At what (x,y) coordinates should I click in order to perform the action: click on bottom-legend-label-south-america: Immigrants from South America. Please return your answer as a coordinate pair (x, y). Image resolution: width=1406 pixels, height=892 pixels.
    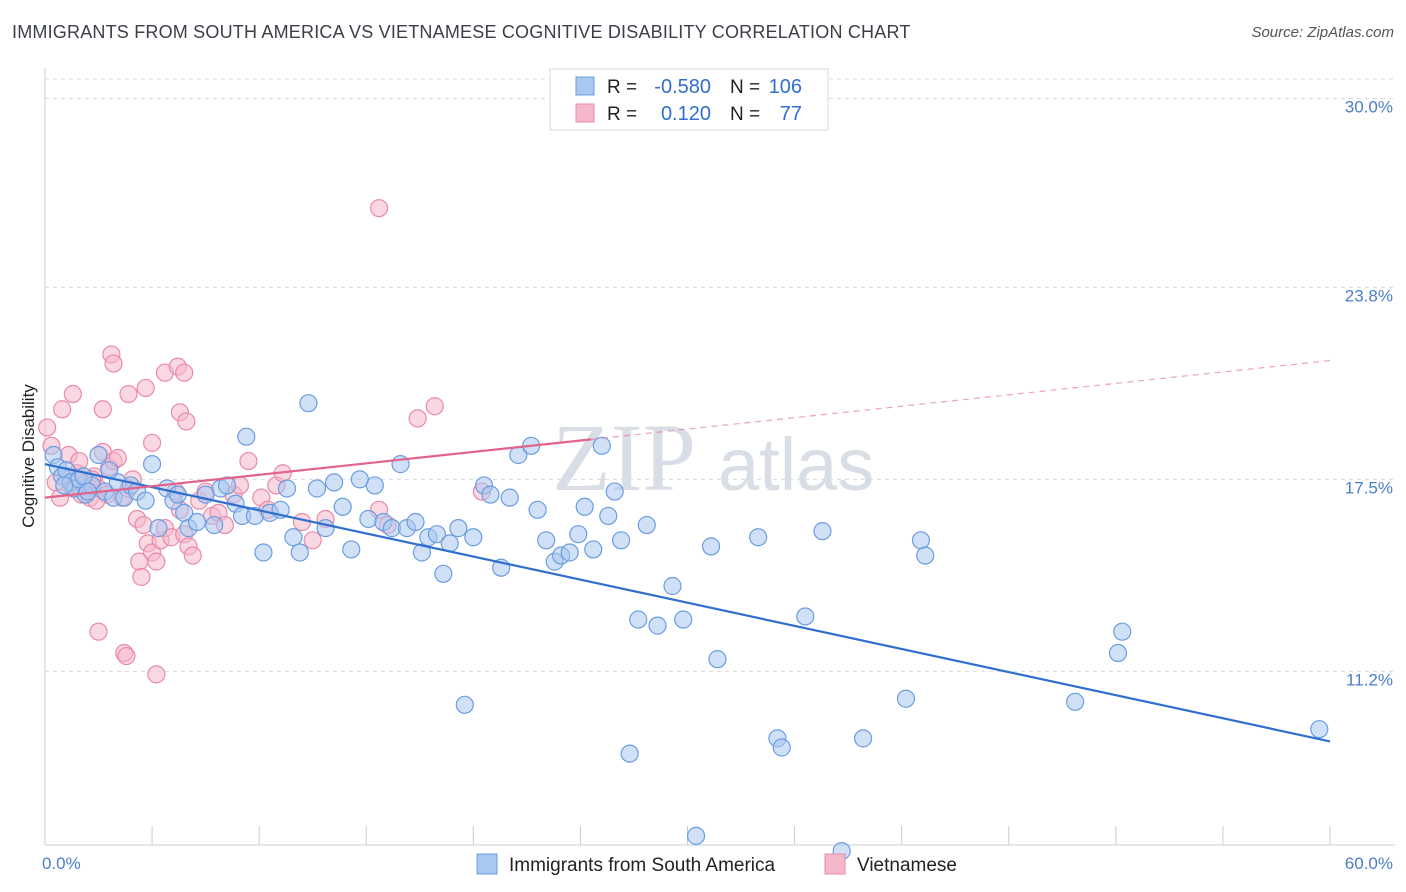
    Looking at the image, I should click on (642, 865).